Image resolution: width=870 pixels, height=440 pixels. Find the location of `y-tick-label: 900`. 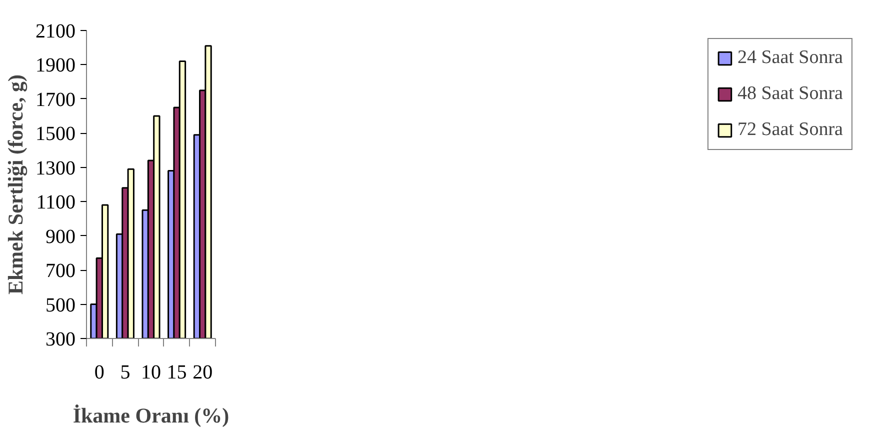

y-tick-label: 900 is located at coordinates (61, 237).